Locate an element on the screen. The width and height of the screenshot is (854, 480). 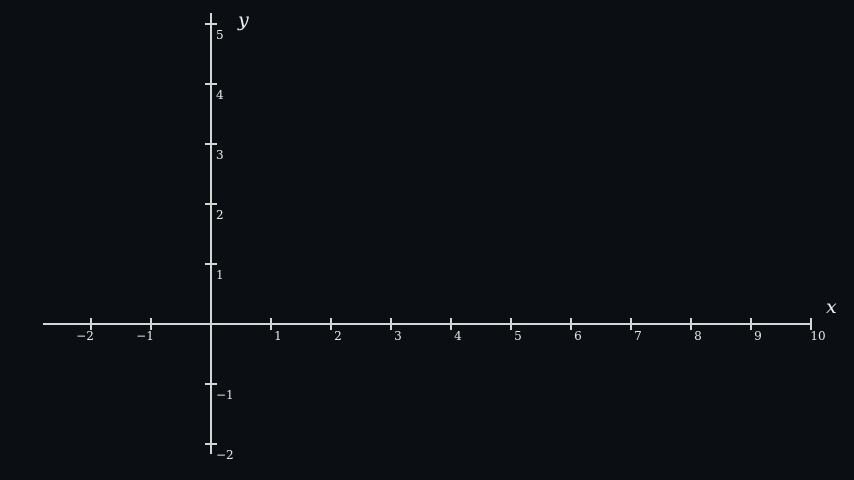
y-axis-label: y is located at coordinates (243, 20).